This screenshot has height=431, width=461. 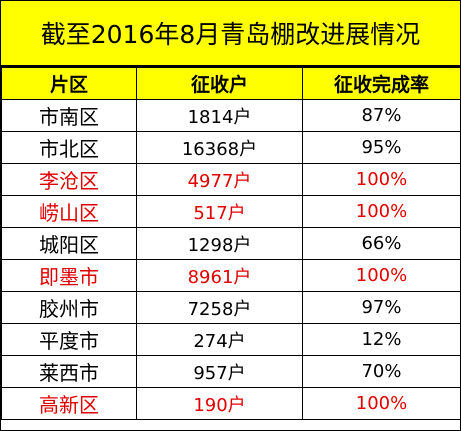 I want to click on region-cell: 市北区, so click(x=69, y=147).